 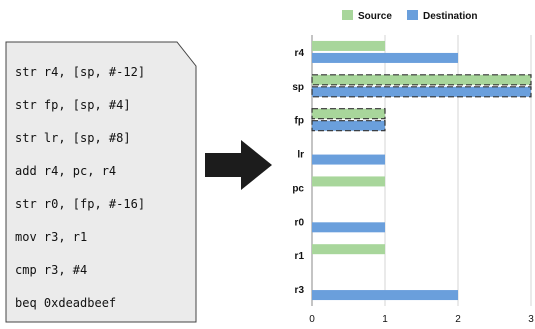 What do you see at coordinates (458, 319) in the screenshot?
I see `x-tick-label: 2` at bounding box center [458, 319].